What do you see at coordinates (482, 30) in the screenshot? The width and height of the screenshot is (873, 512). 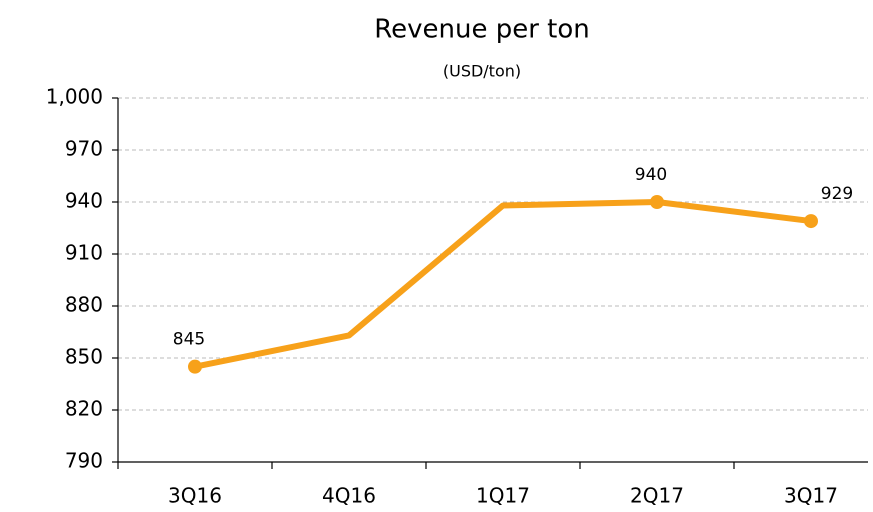 I see `chart-title: Revenue per ton` at bounding box center [482, 30].